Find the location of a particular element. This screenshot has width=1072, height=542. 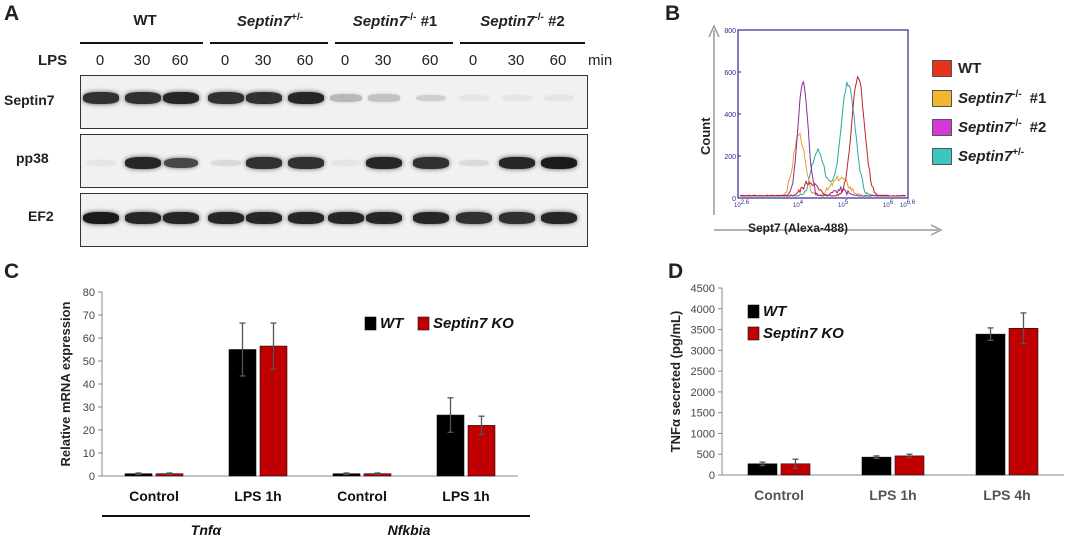

histogram-curve-ko2 is located at coordinates (822, 138).